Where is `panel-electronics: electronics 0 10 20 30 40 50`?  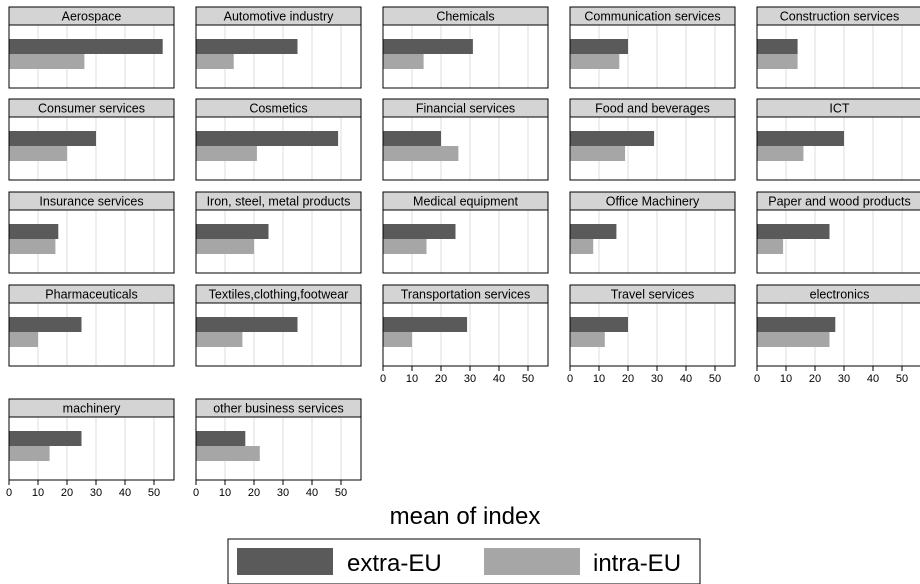 panel-electronics: electronics 0 10 20 30 40 50 is located at coordinates (837, 334).